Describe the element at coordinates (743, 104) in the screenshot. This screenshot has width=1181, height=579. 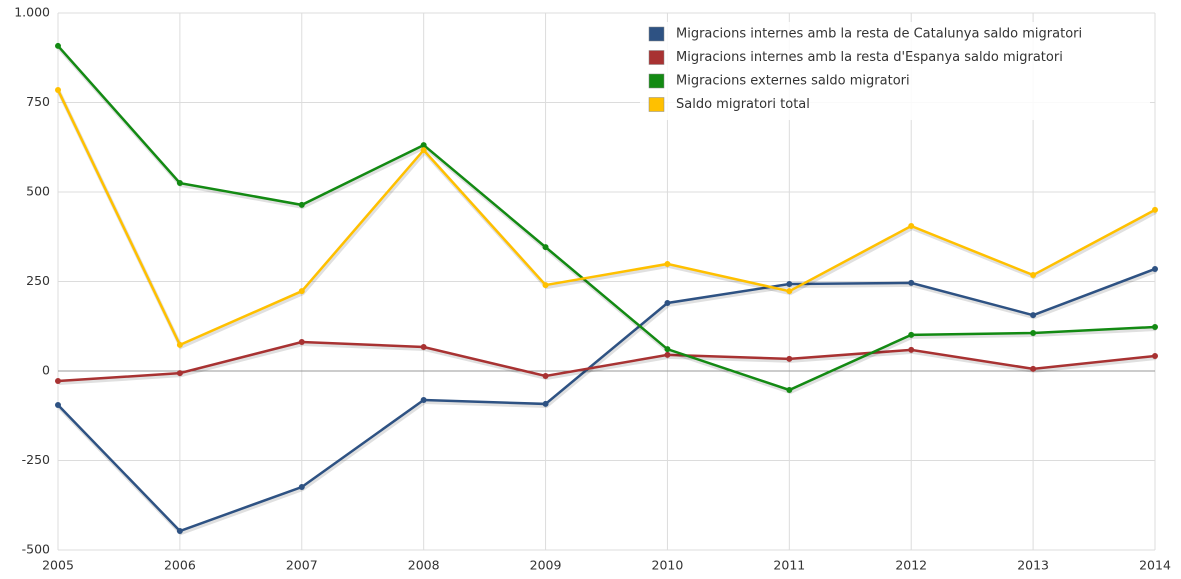
I see `legend-label: Saldo migratori total` at that location.